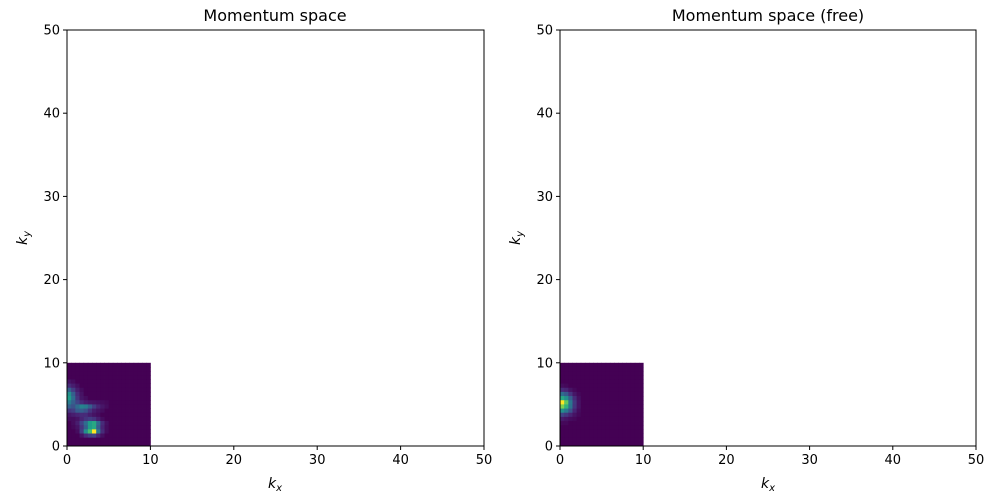  I want to click on x-tick-label: 40, so click(893, 460).